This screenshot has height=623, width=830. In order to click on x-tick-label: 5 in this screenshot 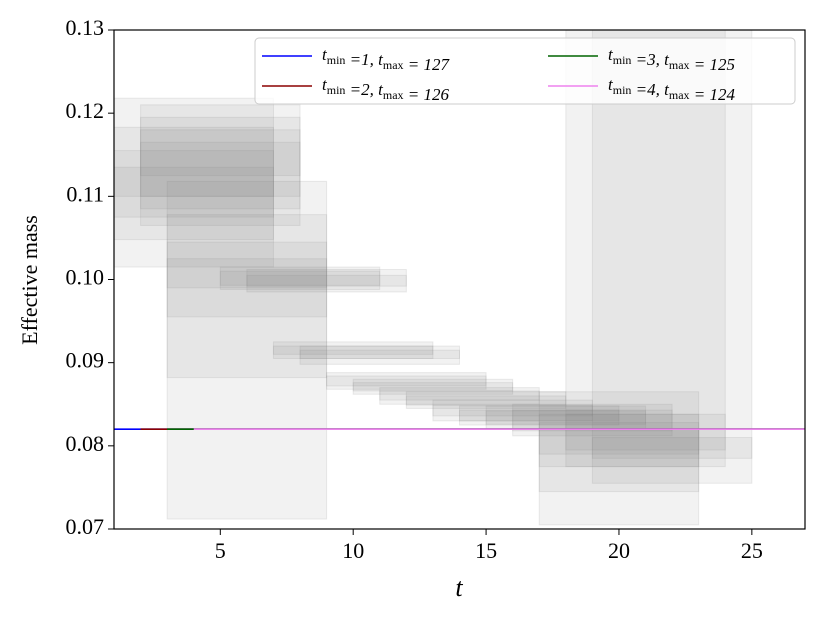, I will do `click(220, 550)`.